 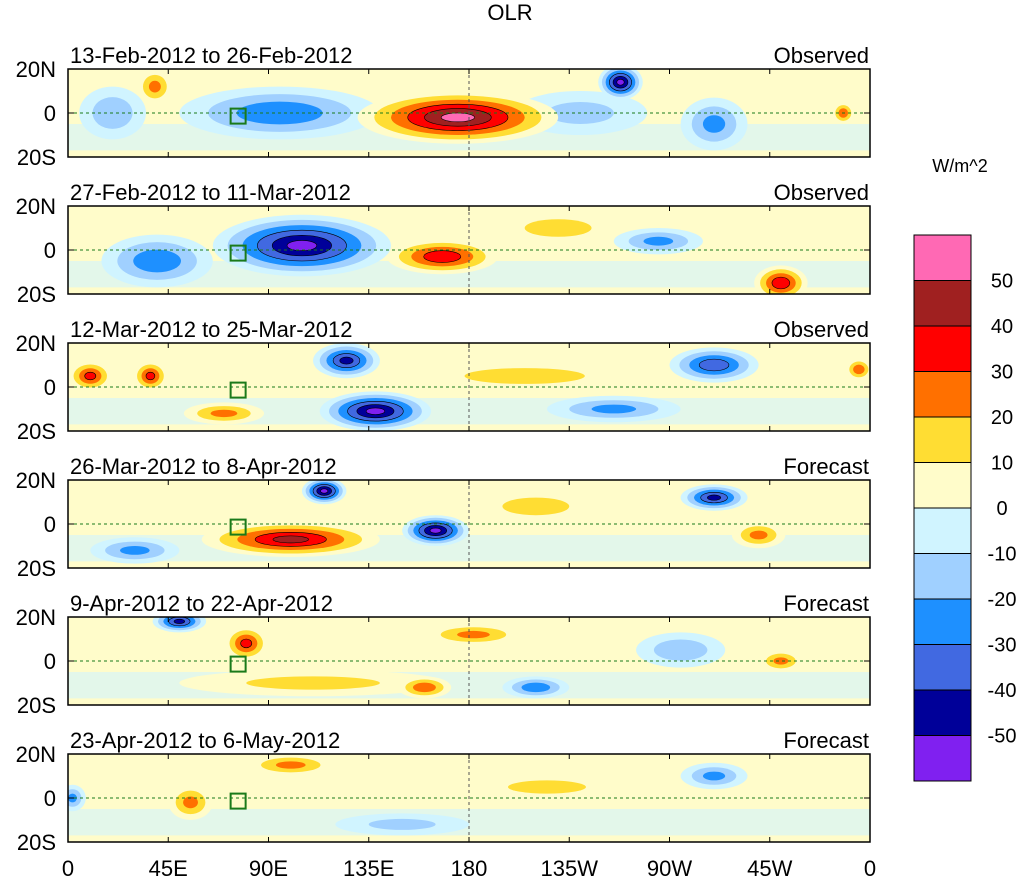 I want to click on panel-period-label: 9-Apr-2012 to 22-Apr-2012, so click(x=201, y=603).